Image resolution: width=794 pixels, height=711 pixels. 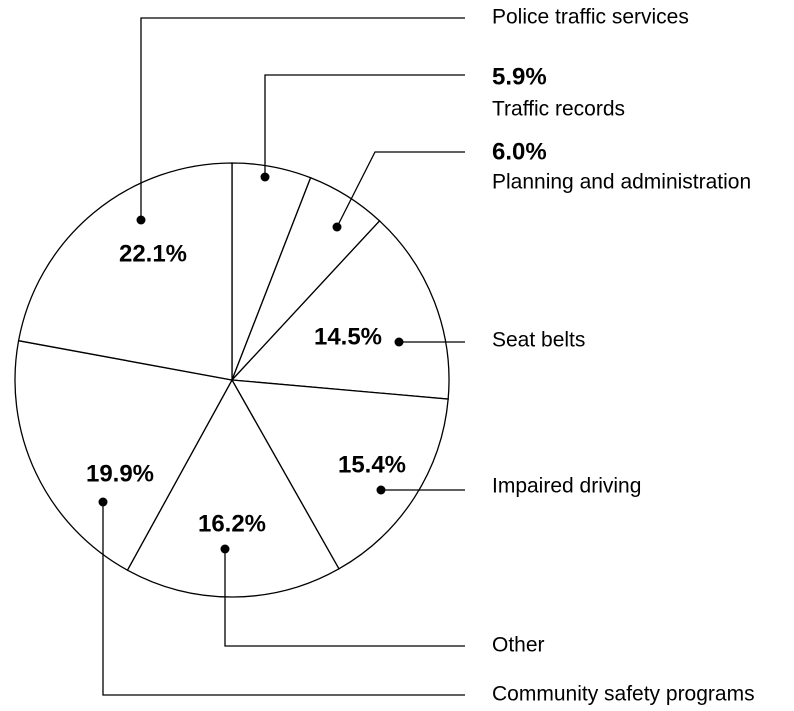 What do you see at coordinates (519, 151) in the screenshot?
I see `value-label: 6.0%` at bounding box center [519, 151].